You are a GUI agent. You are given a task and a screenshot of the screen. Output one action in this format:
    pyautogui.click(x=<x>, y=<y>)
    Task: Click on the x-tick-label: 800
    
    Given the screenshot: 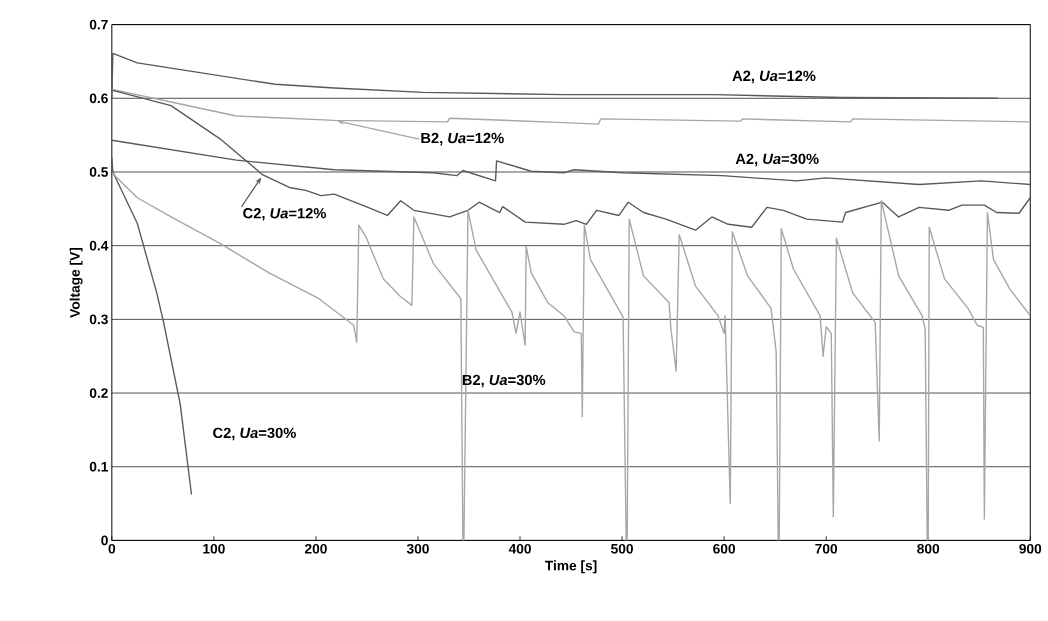 What is the action you would take?
    pyautogui.click(x=928, y=548)
    